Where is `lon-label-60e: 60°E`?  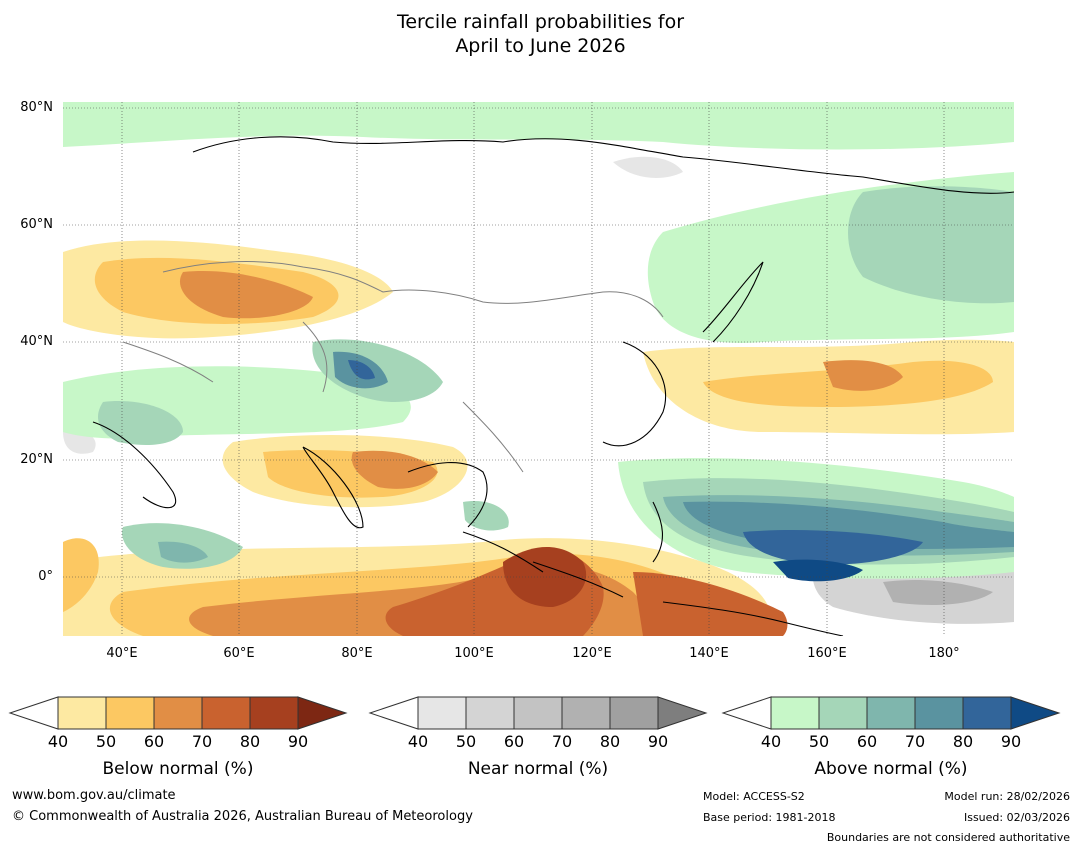
lon-label-60e: 60°E is located at coordinates (239, 653).